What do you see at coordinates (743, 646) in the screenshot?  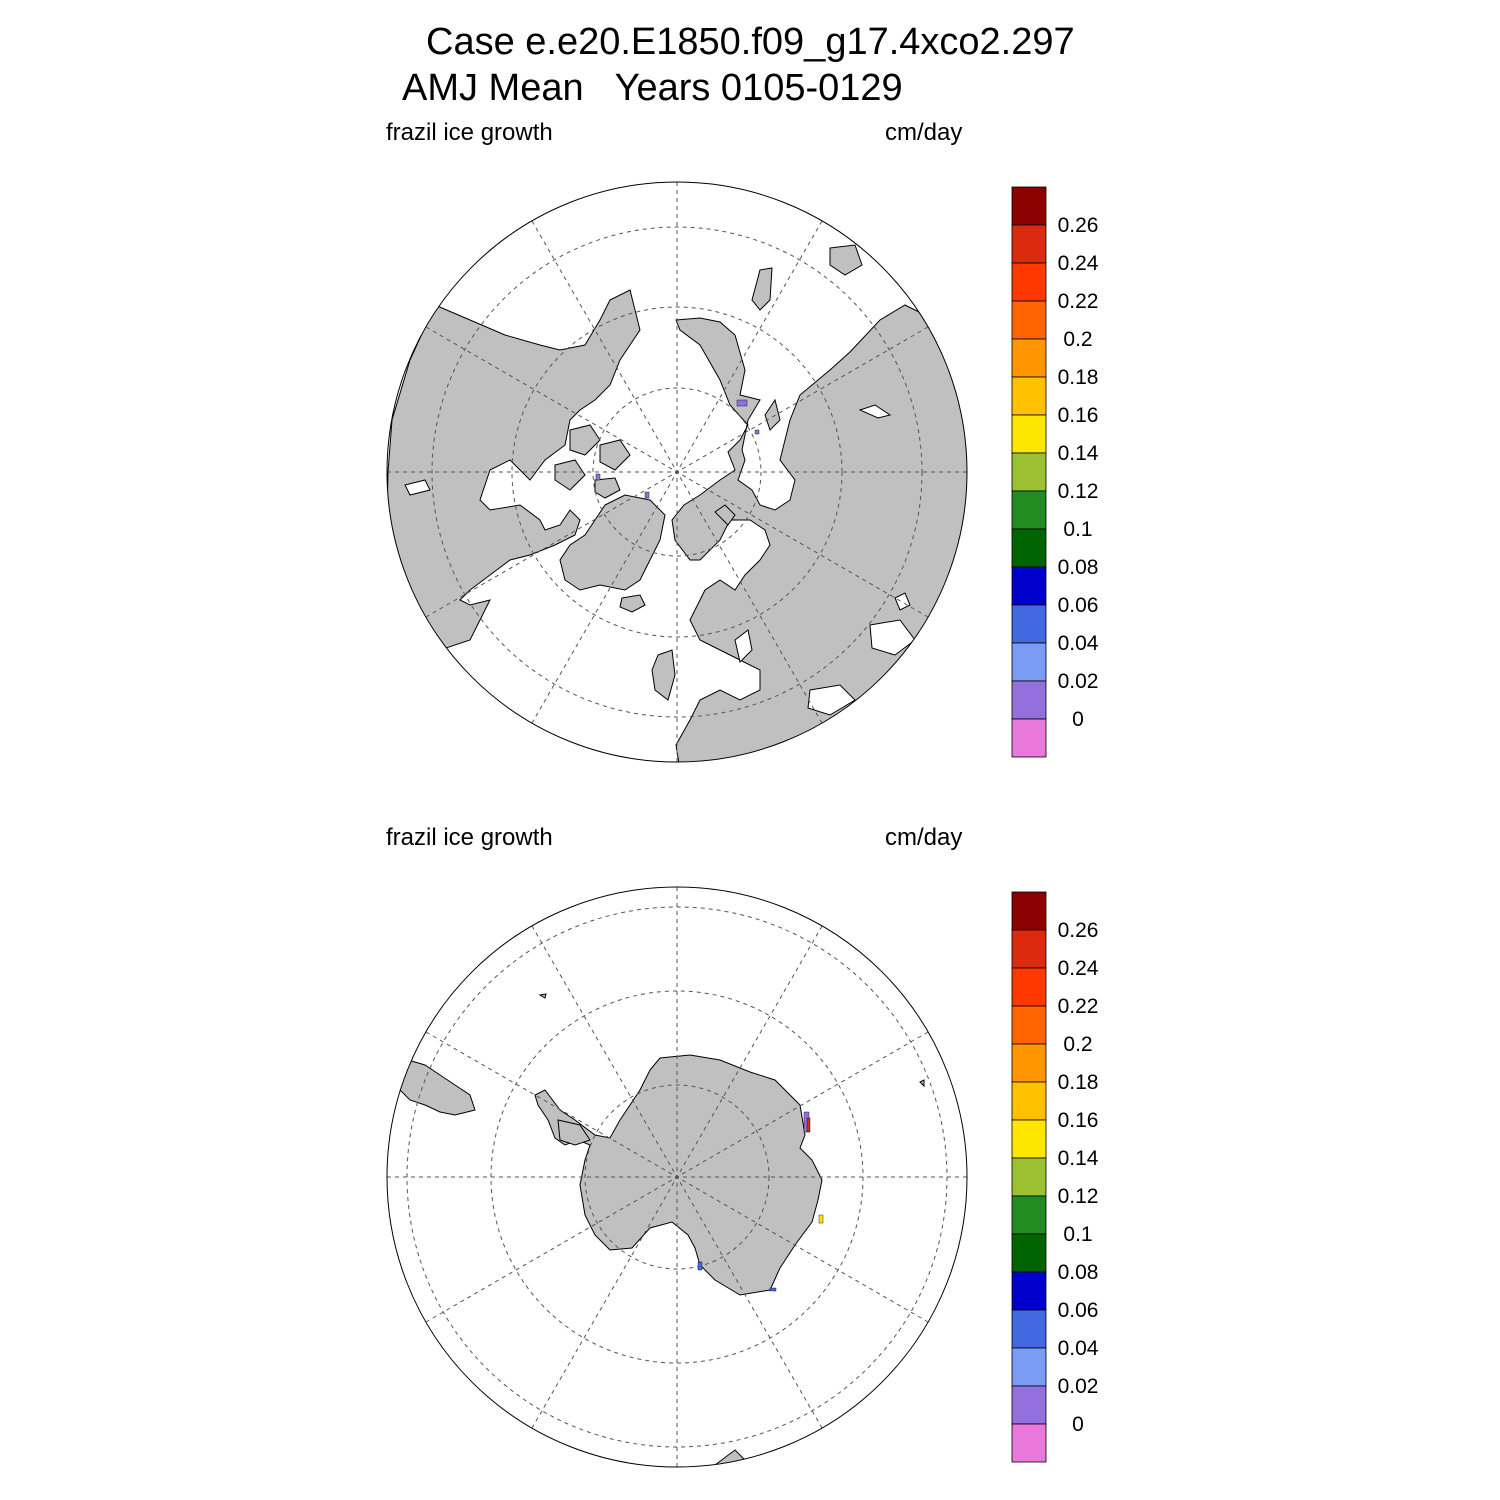 I see `baltic-sea` at bounding box center [743, 646].